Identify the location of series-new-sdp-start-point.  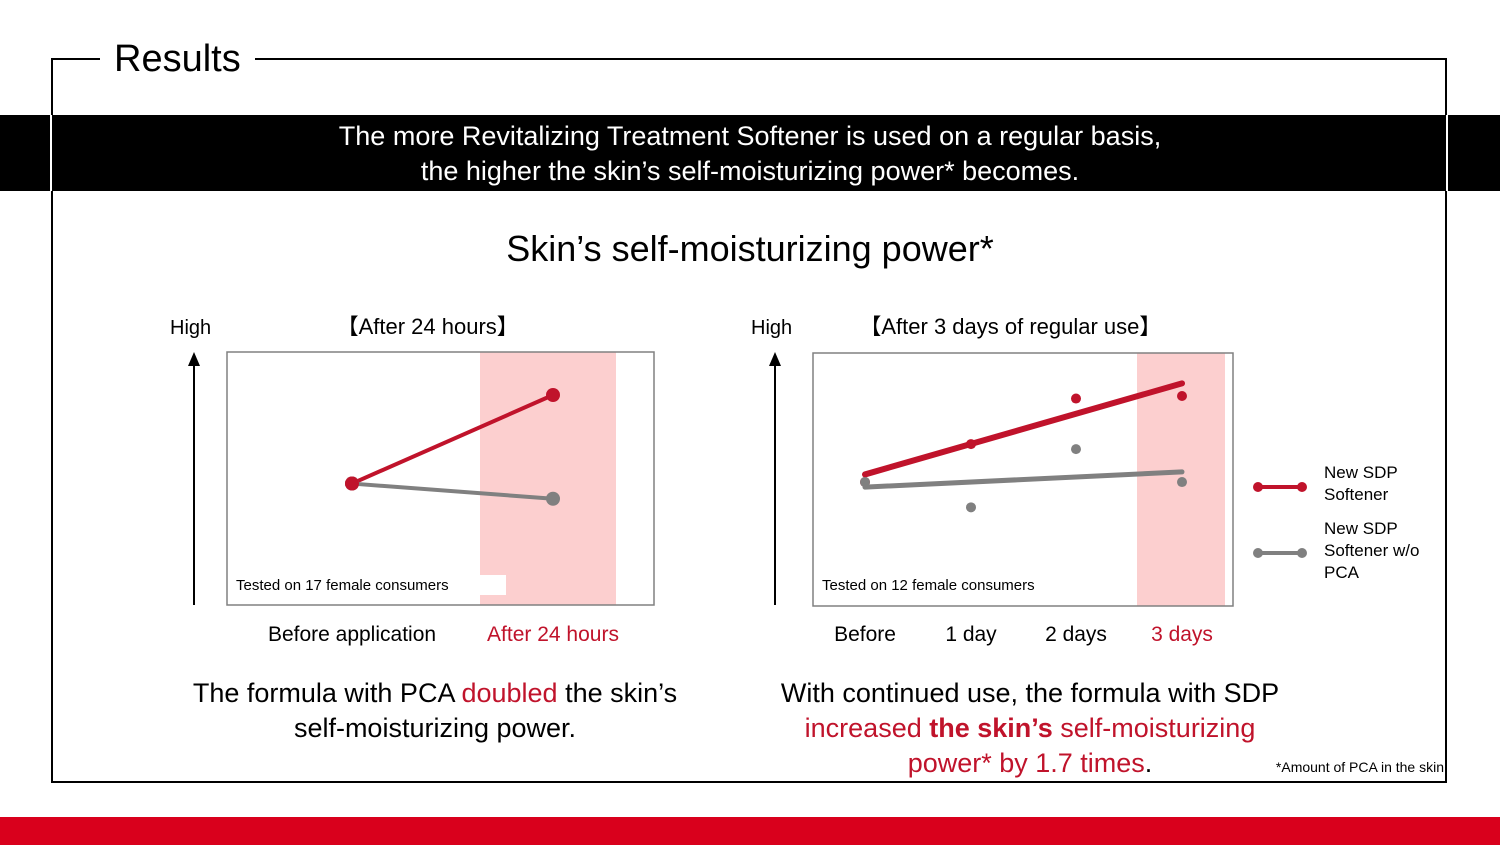
(352, 483).